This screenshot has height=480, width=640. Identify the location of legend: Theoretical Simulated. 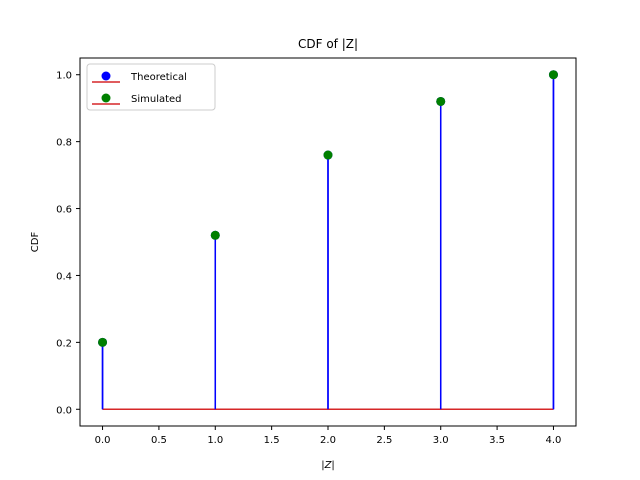
(151, 87).